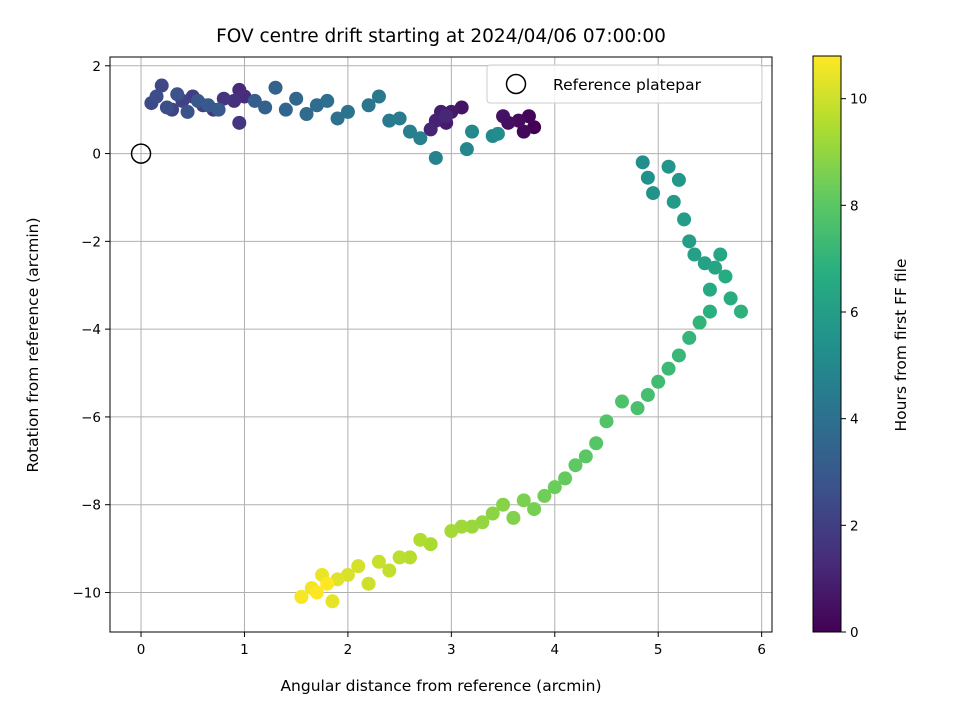  What do you see at coordinates (91, 418) in the screenshot?
I see `y-tick-label: −6` at bounding box center [91, 418].